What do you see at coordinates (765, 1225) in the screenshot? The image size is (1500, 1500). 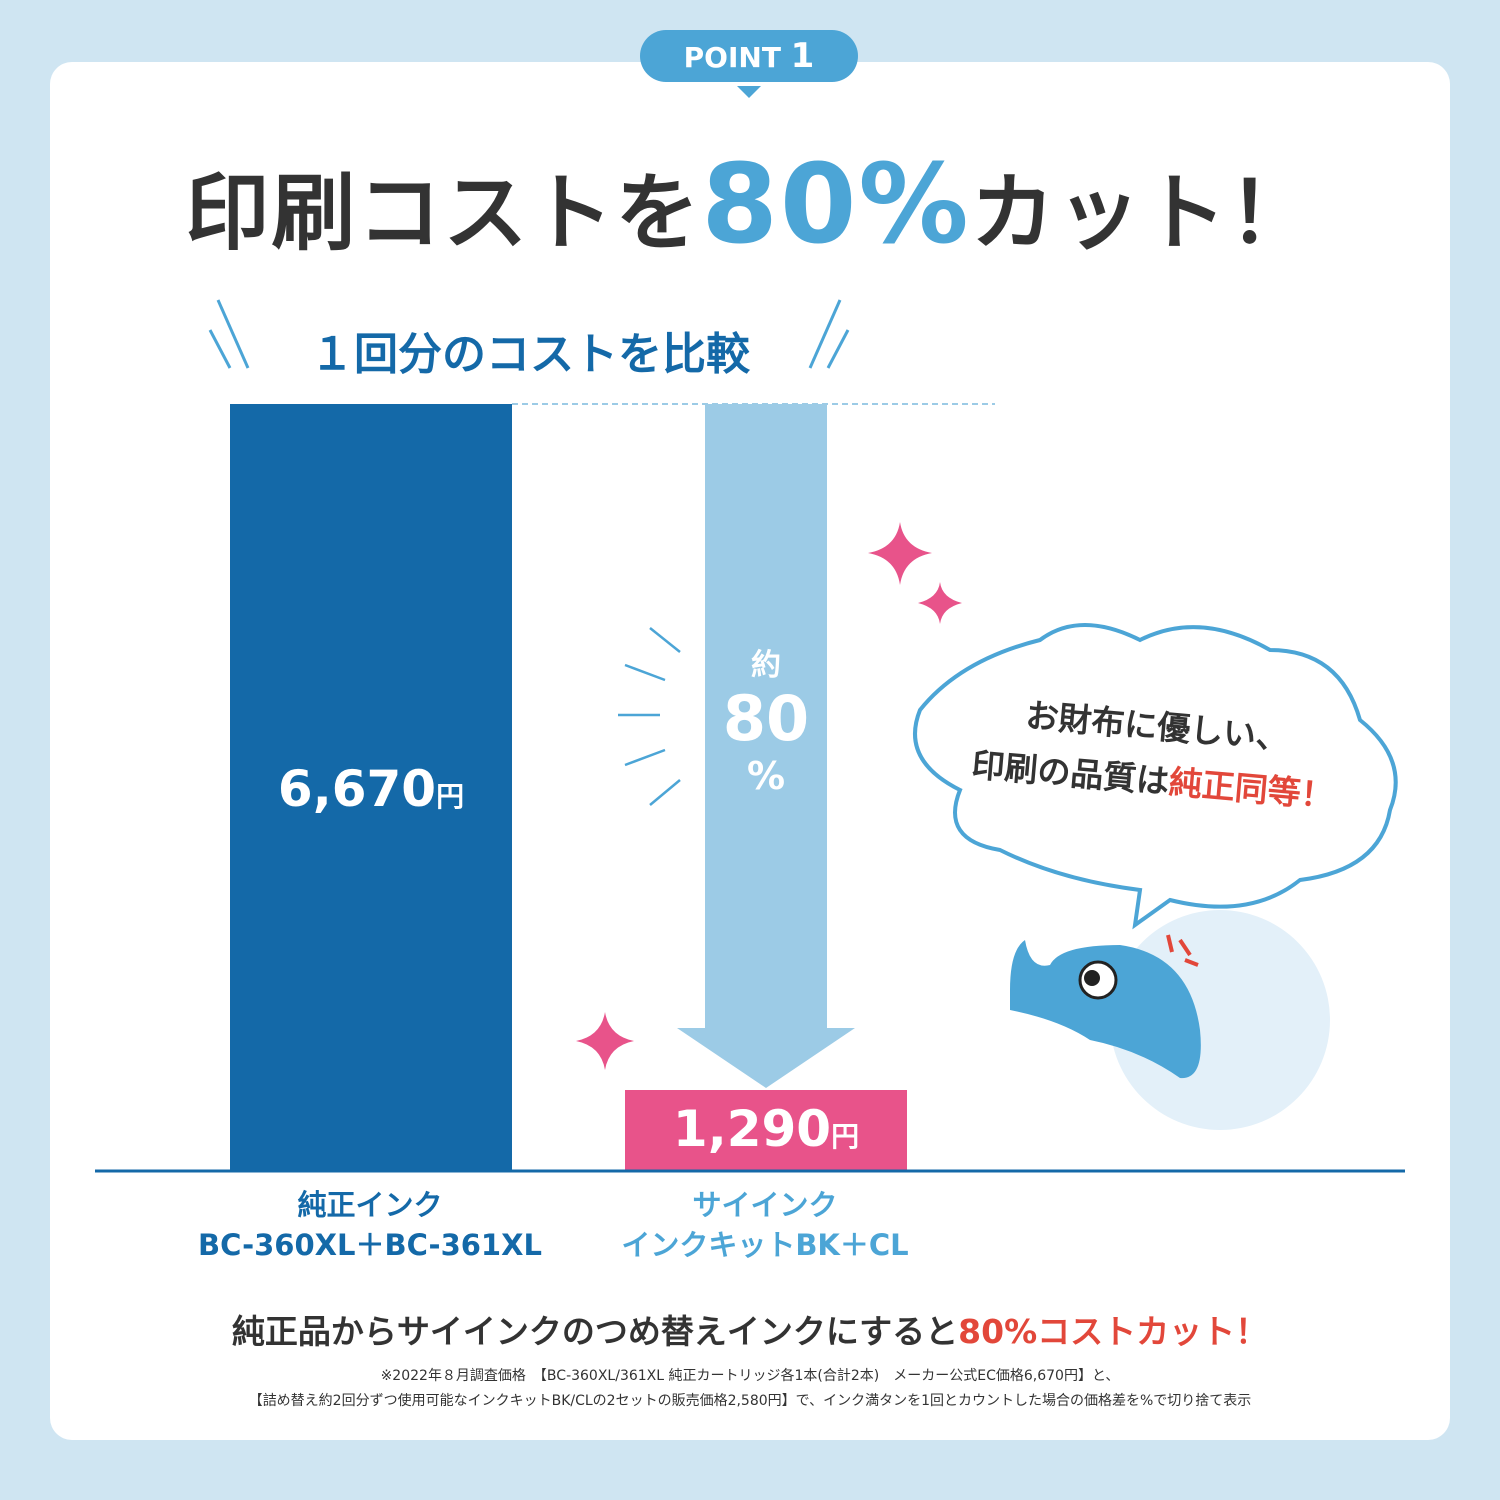 I see `x-label-sai: サイインクインクキットBK＋CL` at bounding box center [765, 1225].